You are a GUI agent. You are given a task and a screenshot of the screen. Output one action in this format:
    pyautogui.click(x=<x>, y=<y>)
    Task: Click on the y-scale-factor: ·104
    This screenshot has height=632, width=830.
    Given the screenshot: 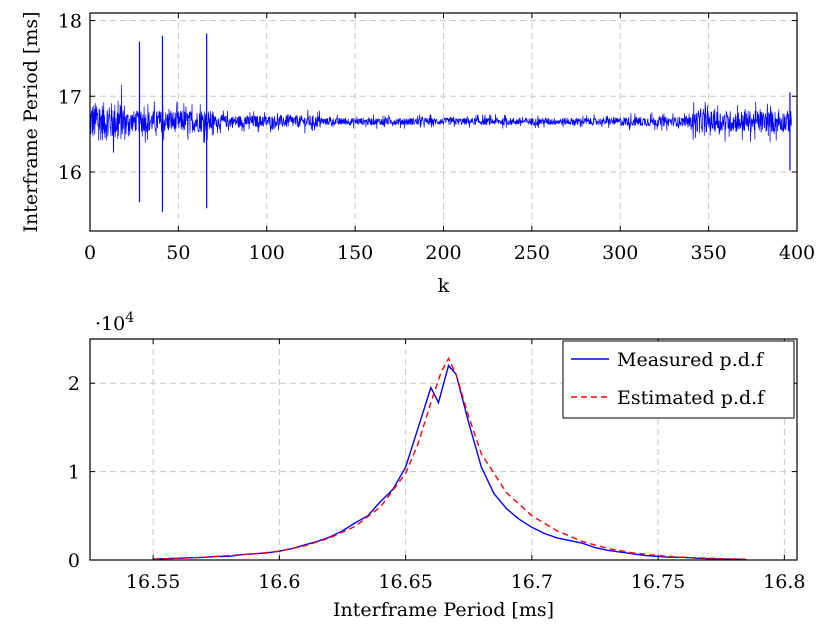 What is the action you would take?
    pyautogui.click(x=114, y=322)
    